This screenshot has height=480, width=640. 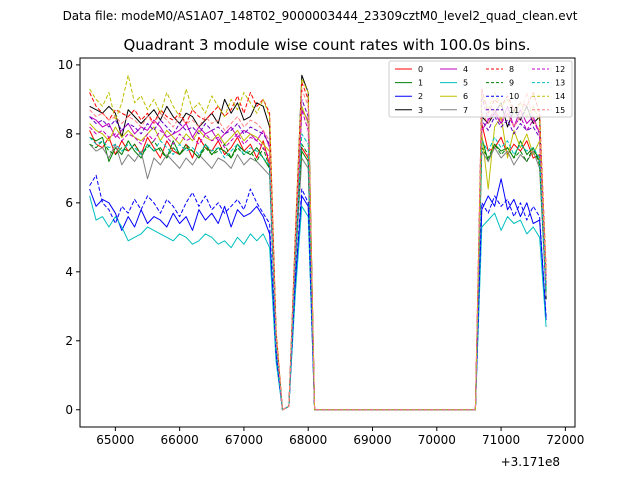 What do you see at coordinates (244, 440) in the screenshot?
I see `x-tick-label: 67000` at bounding box center [244, 440].